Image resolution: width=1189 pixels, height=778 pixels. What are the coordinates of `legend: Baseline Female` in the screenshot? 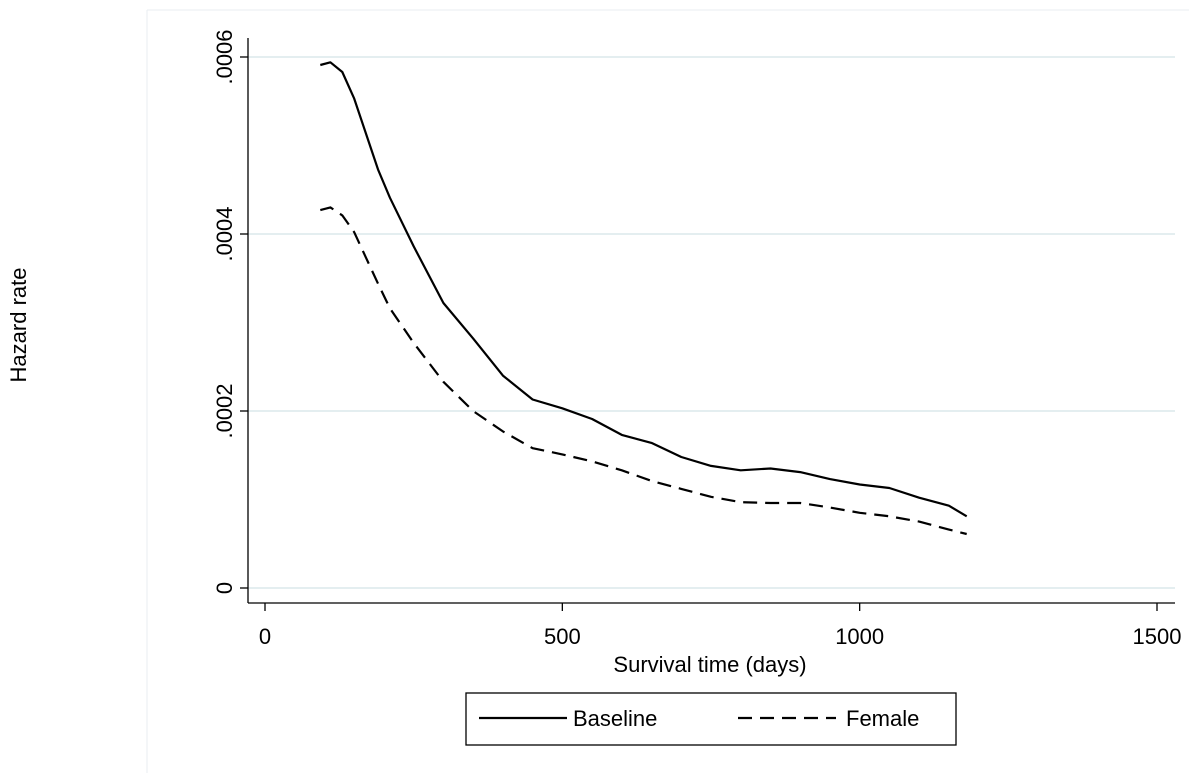 It's located at (711, 719).